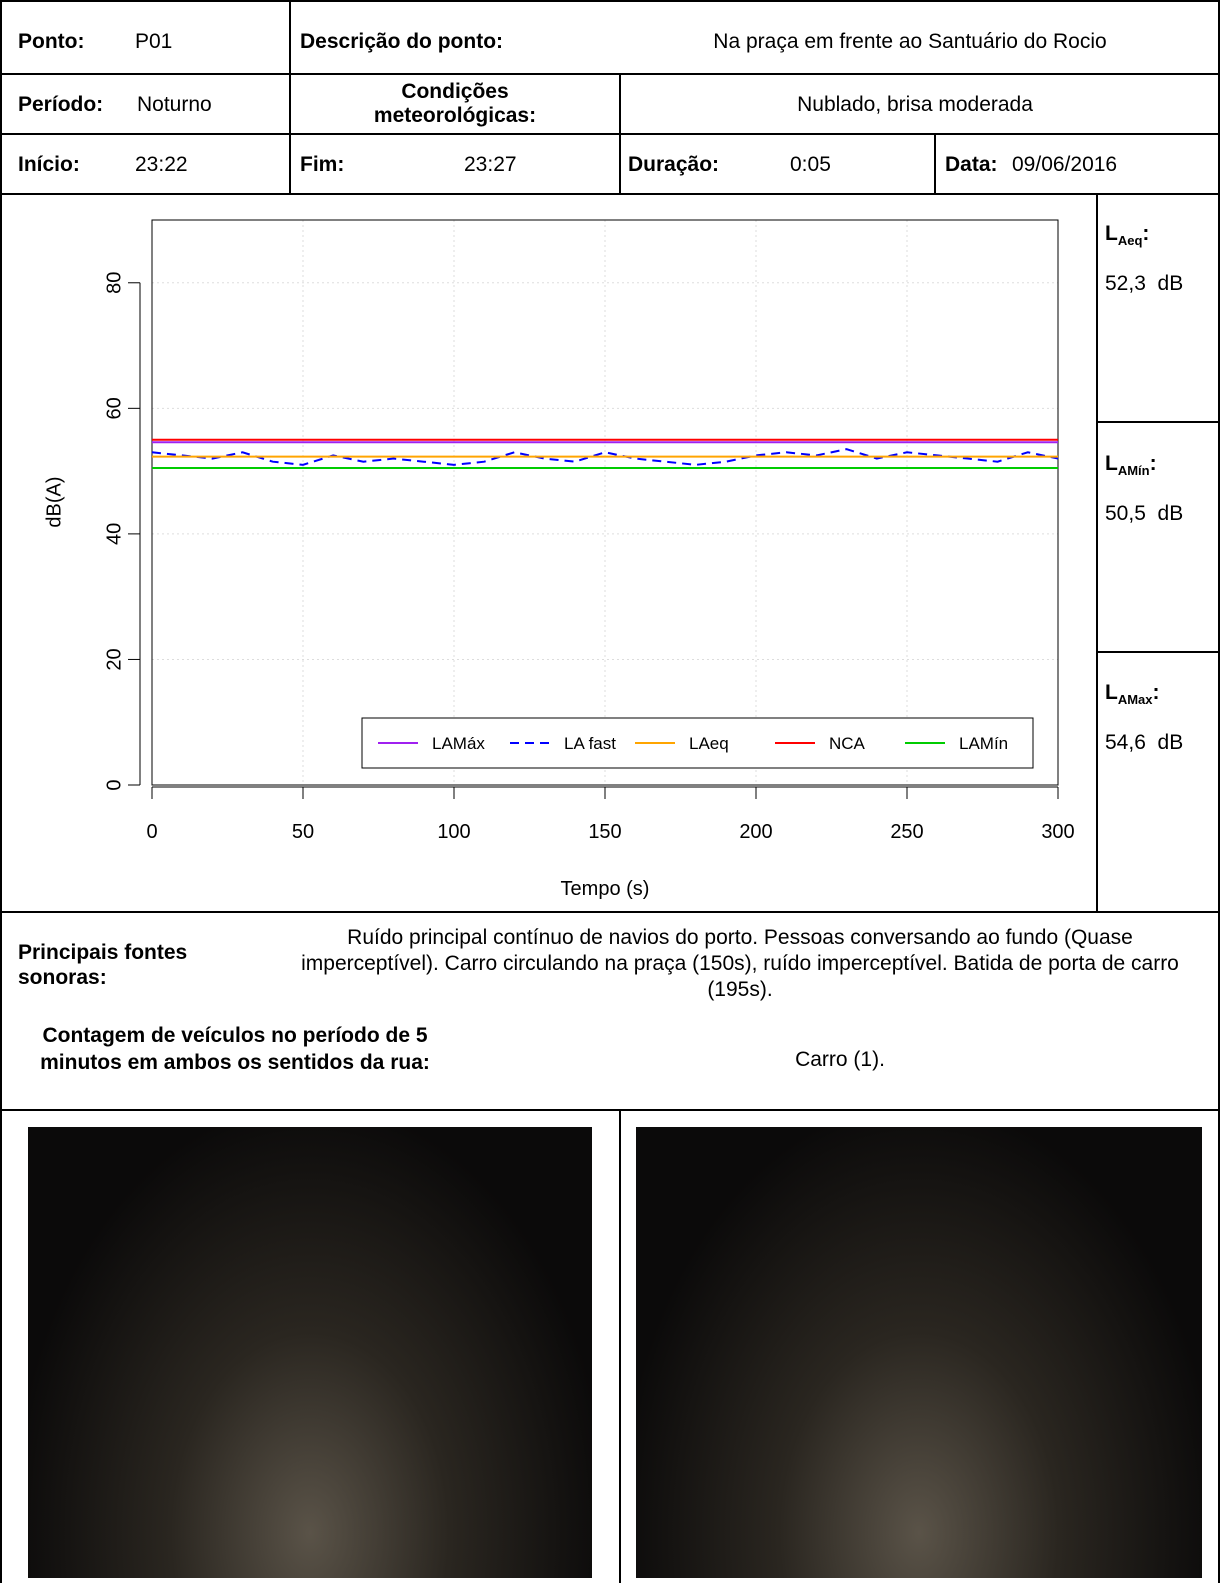 This screenshot has height=1583, width=1220. What do you see at coordinates (906, 832) in the screenshot?
I see `x-tick-label: 250` at bounding box center [906, 832].